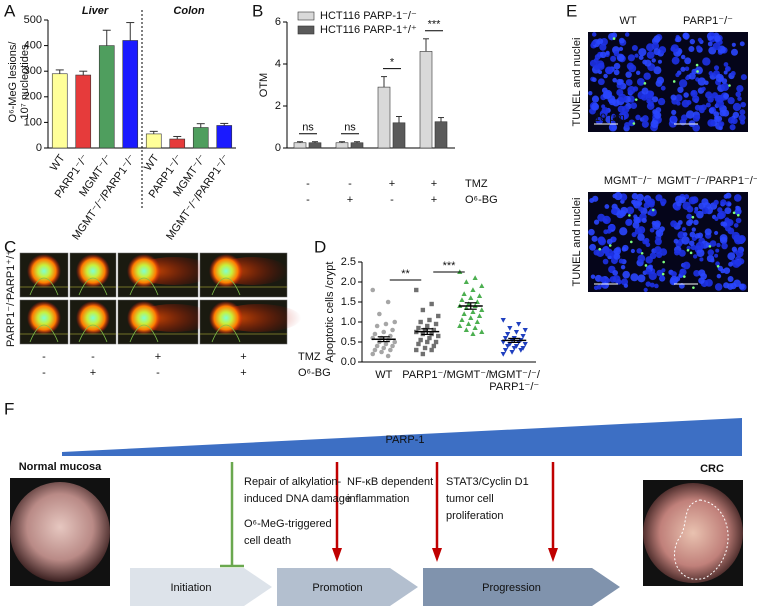  I want to click on y-tick-label: 200, so click(33, 97).